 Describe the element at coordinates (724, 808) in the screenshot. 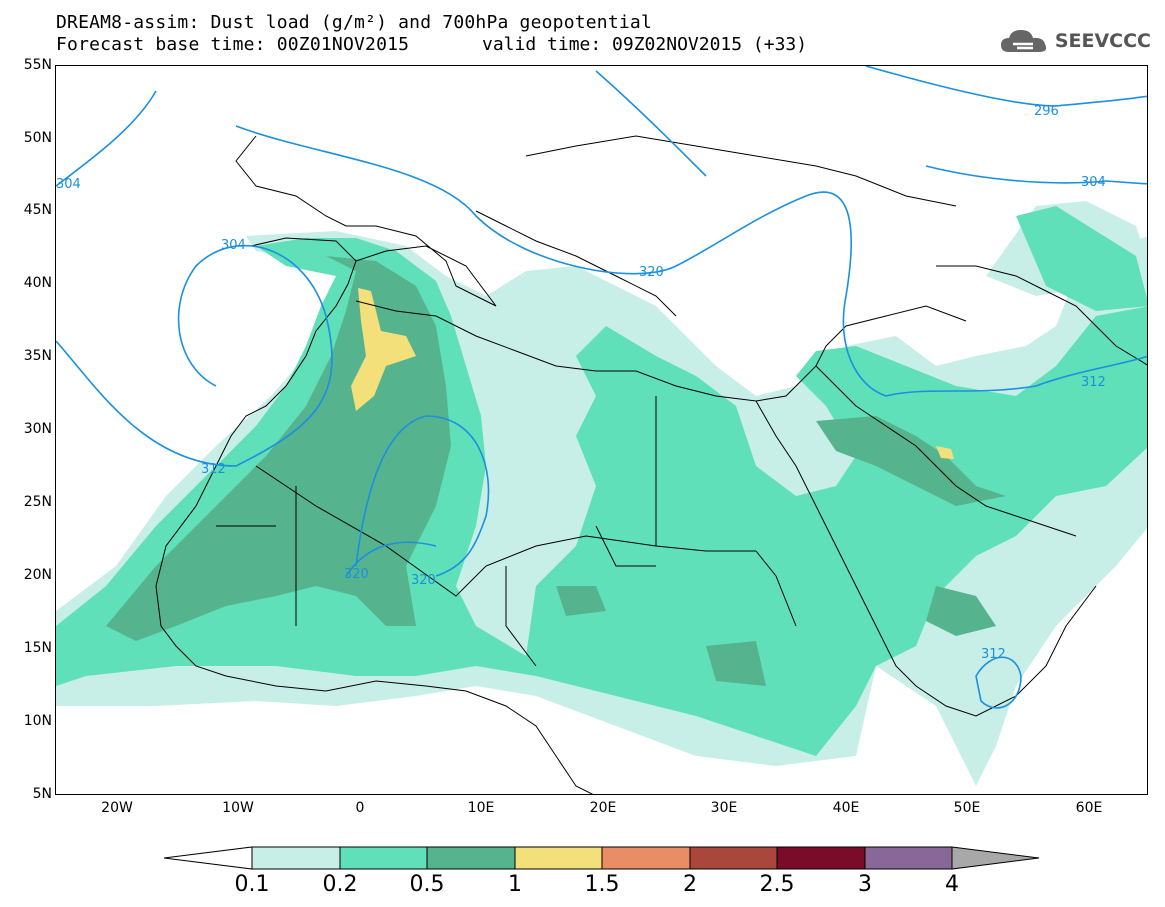

I see `lon-tick: 30E` at that location.